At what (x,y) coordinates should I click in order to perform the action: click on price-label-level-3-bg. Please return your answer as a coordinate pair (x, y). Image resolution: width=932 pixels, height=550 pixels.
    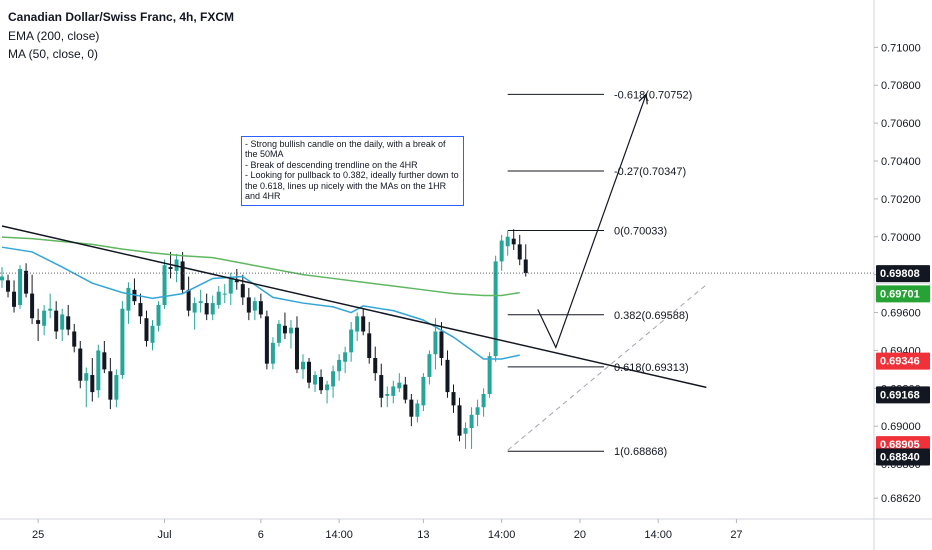
    Looking at the image, I should click on (903, 457).